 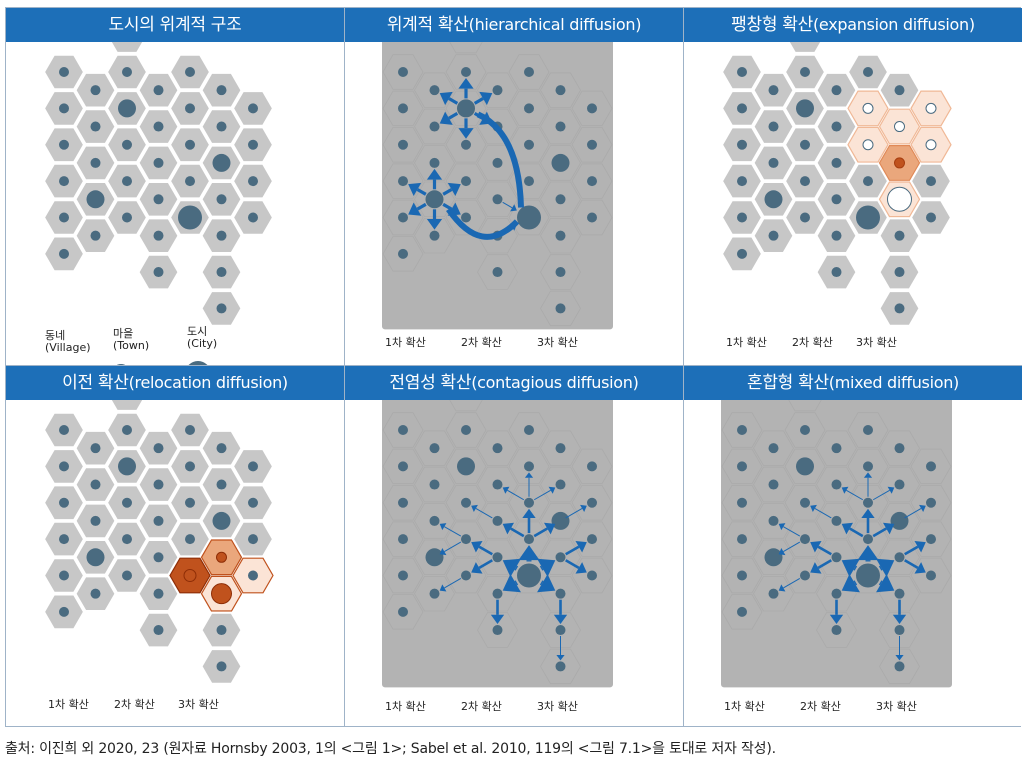 I want to click on city-dot, so click(x=190, y=575).